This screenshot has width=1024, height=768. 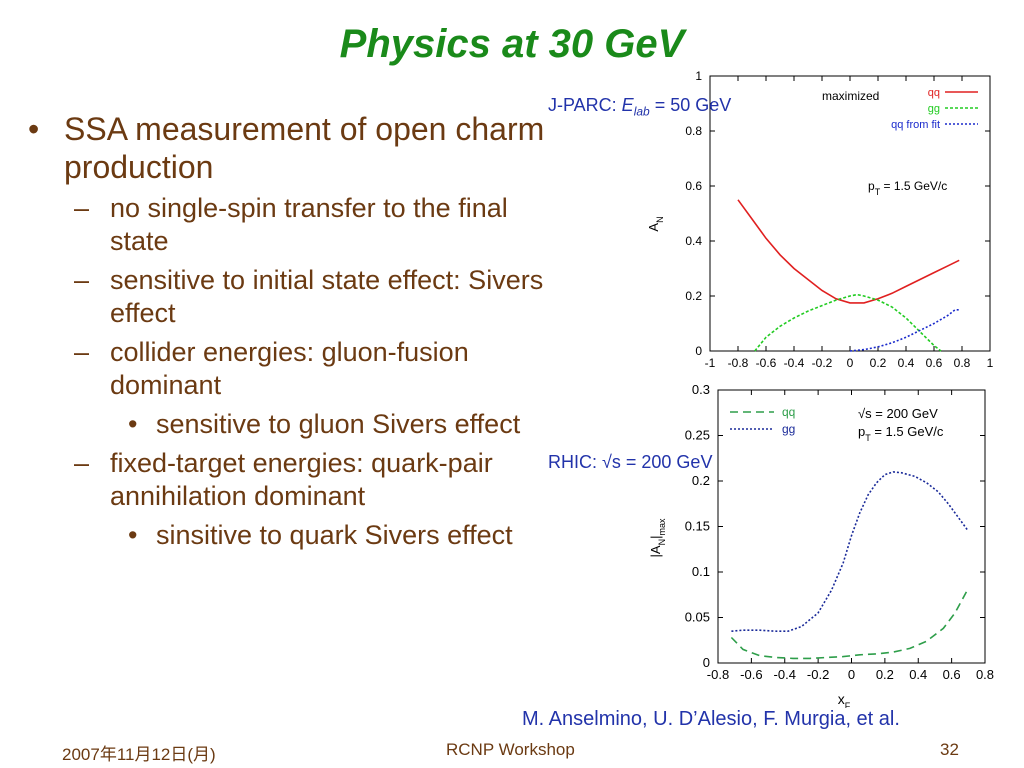 I want to click on x-tick-label: -1, so click(x=710, y=363).